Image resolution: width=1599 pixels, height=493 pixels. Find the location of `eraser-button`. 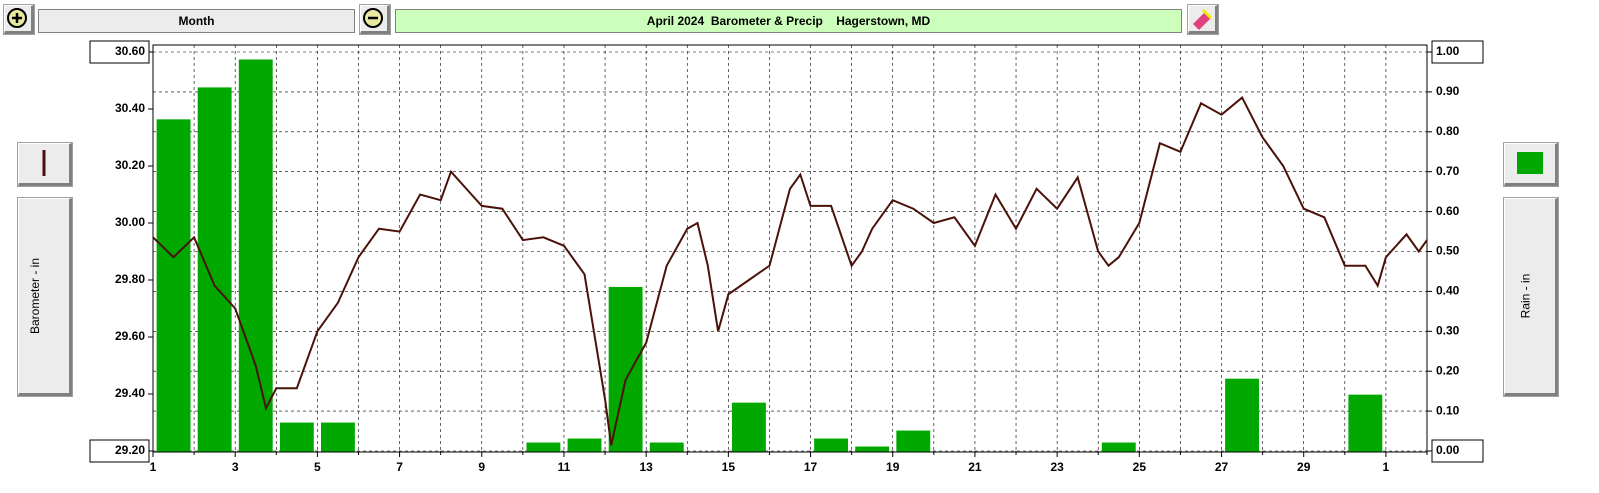

eraser-button is located at coordinates (1203, 19).